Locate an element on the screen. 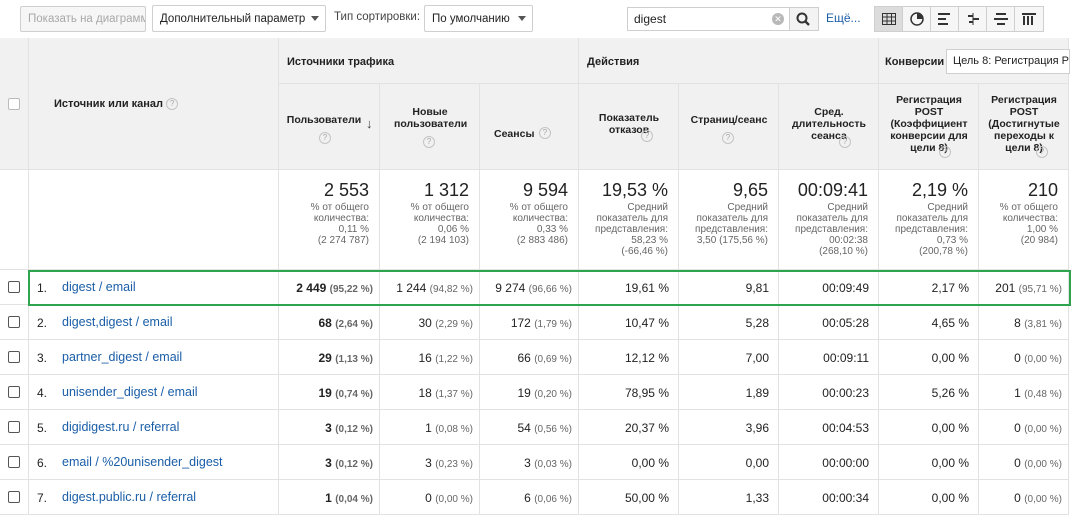 The image size is (1082, 521). view-term-cloud-button is located at coordinates (1001, 19).